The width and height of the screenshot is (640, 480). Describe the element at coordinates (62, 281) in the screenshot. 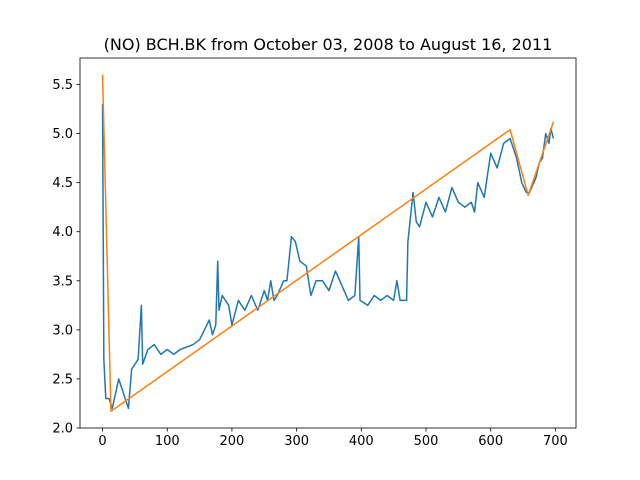

I see `y-tick-label: 3.5` at that location.